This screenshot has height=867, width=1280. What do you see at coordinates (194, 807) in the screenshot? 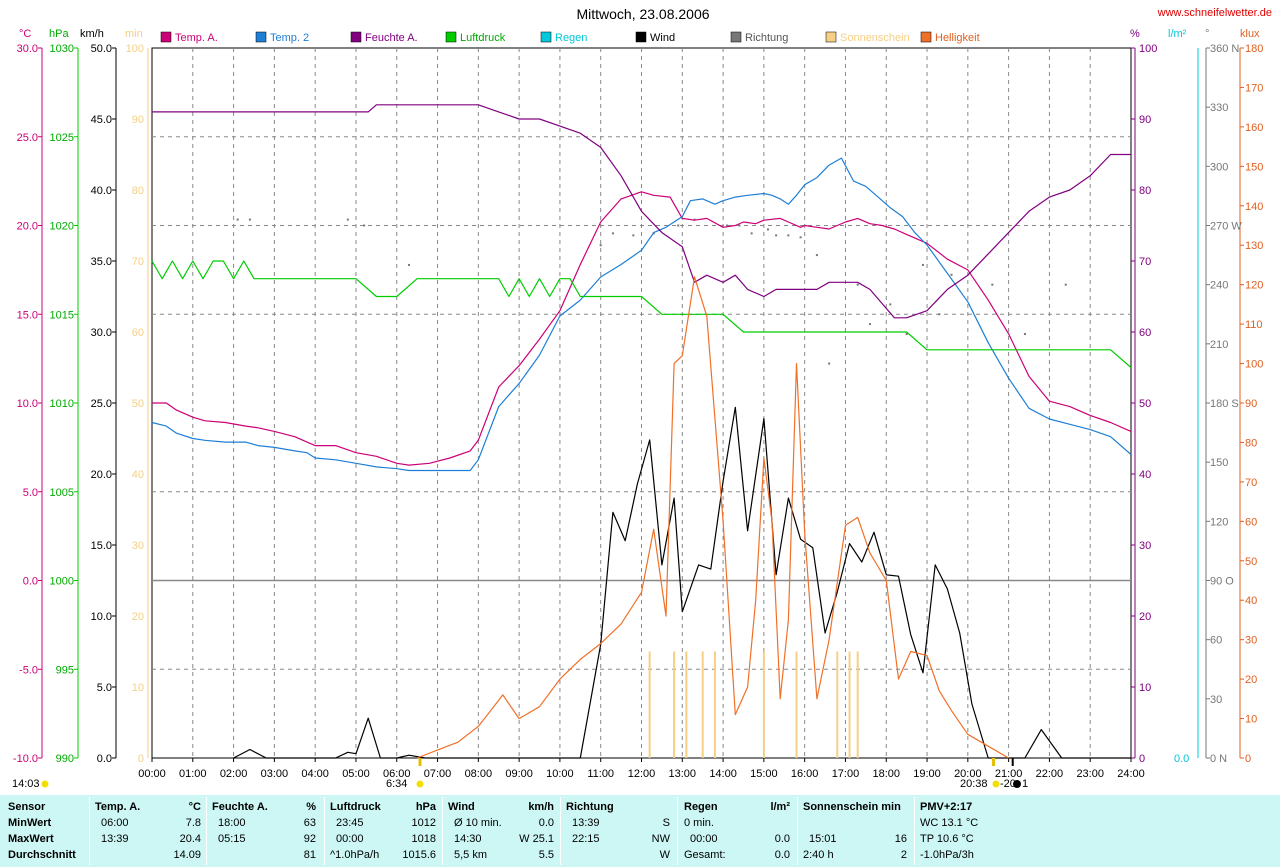
I see `temp-unit: °C` at bounding box center [194, 807].